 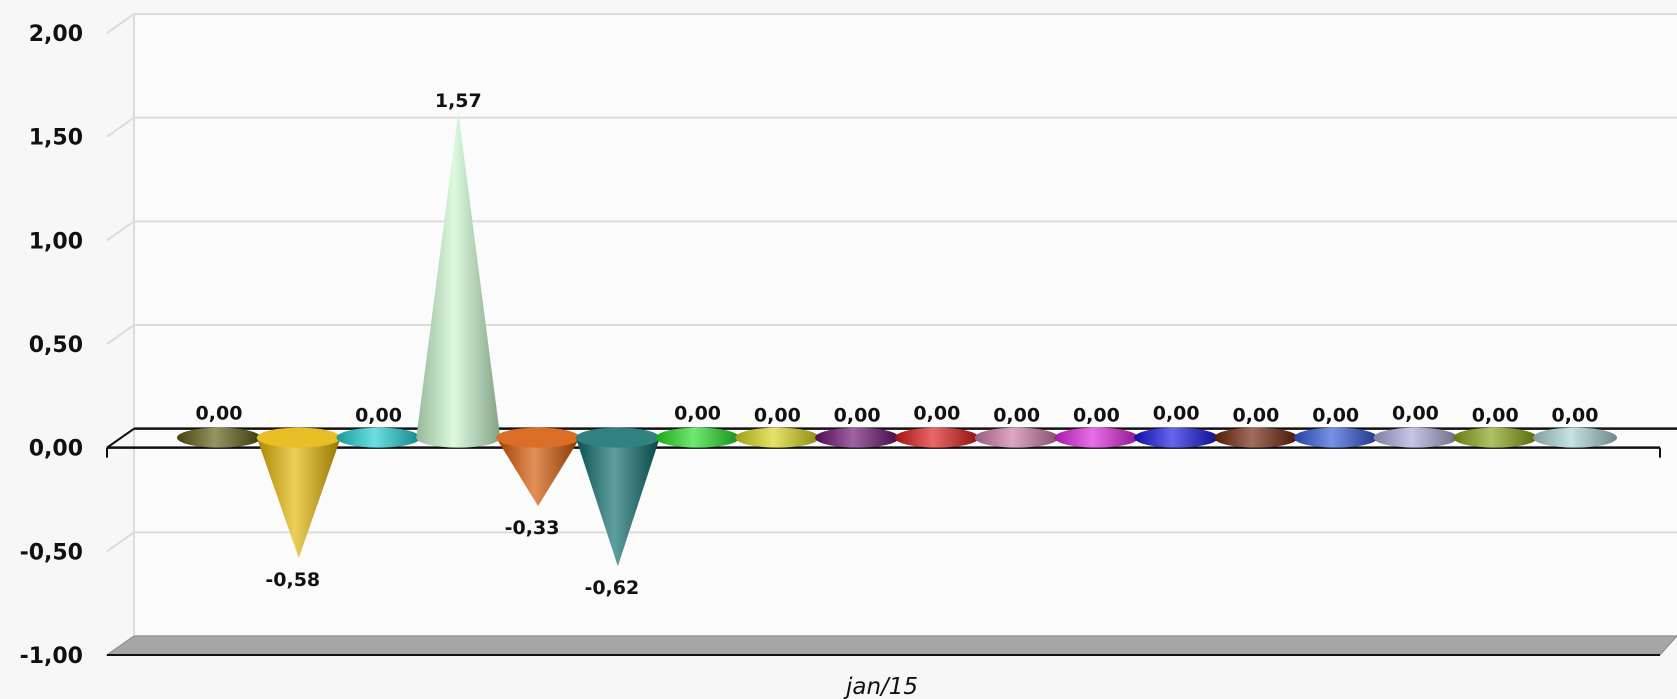 I want to click on chart-floor, so click(x=891, y=645).